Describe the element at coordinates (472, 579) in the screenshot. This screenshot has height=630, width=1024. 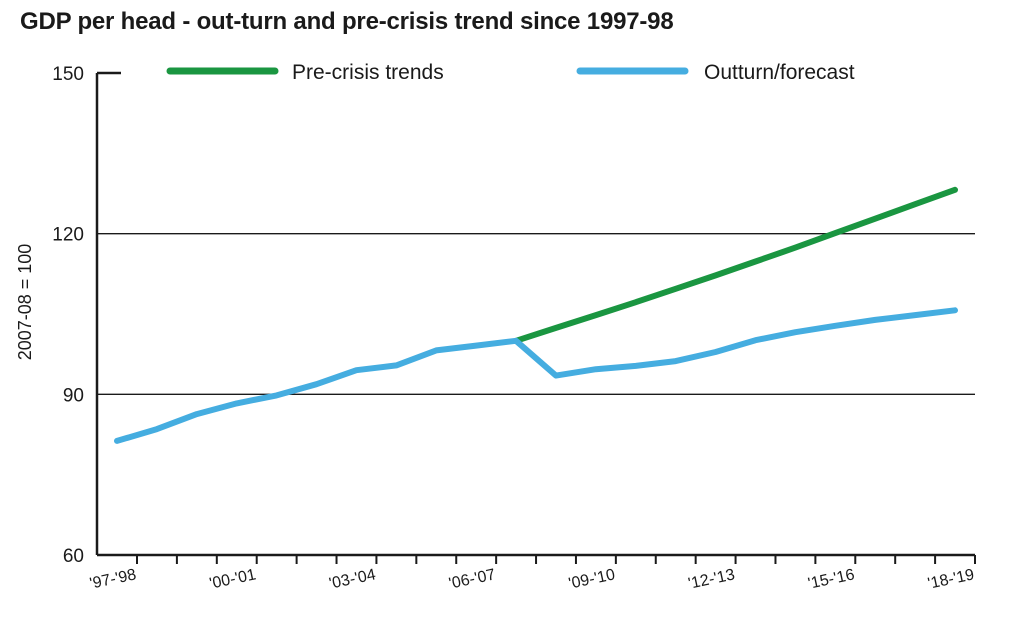
I see `x-tick-label: '06-'07` at that location.